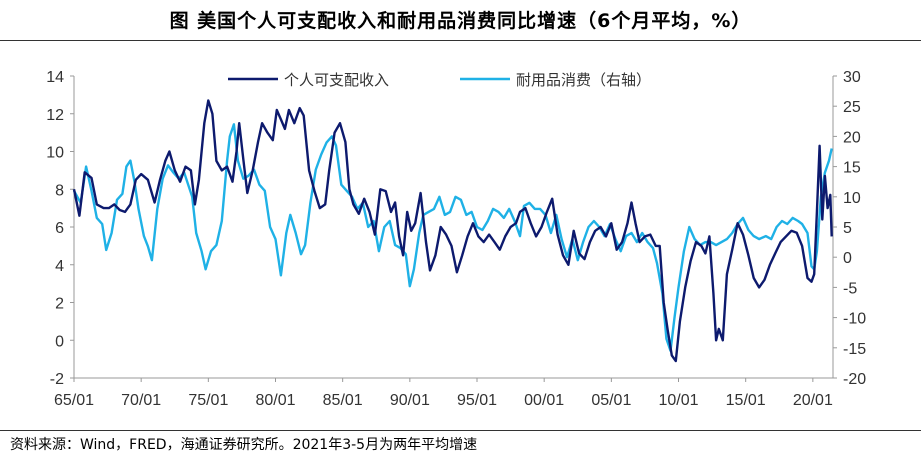  What do you see at coordinates (544, 400) in the screenshot?
I see `x-tick-label: 00/01` at bounding box center [544, 400].